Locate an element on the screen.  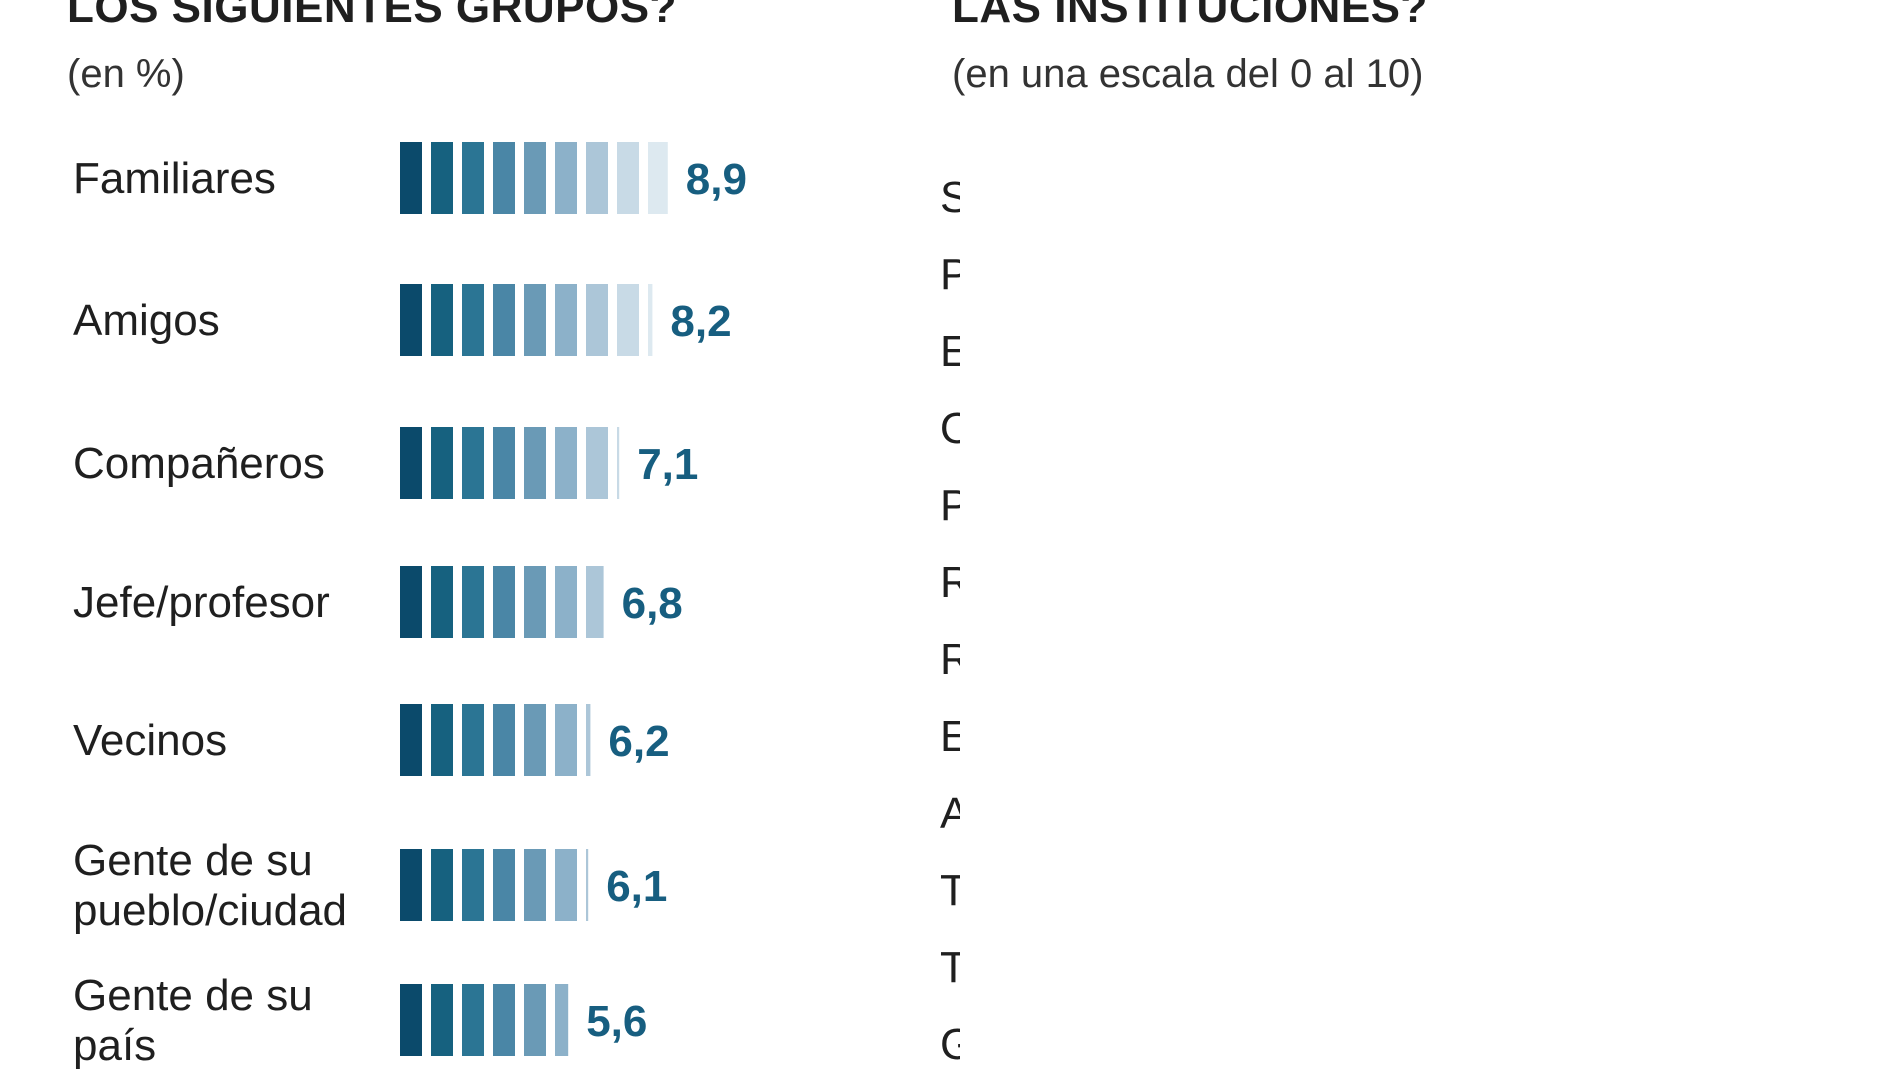
institution-row: Periódicos67 is located at coordinates (950, 505).